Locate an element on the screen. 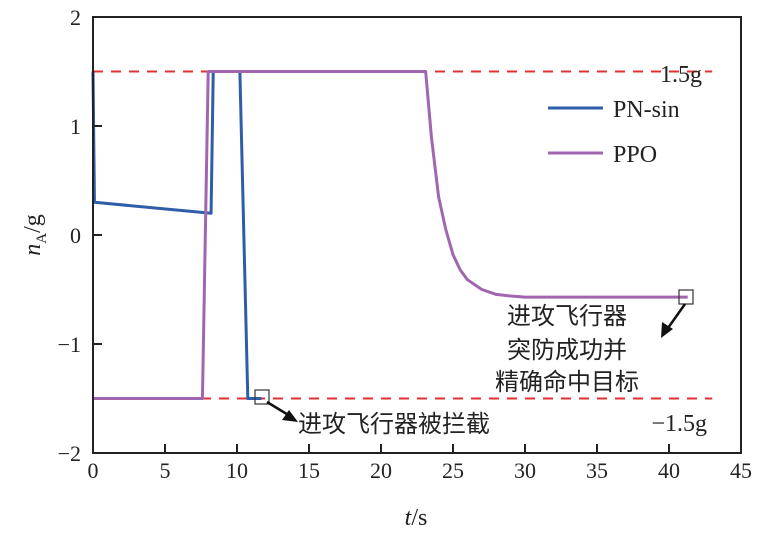 This screenshot has height=536, width=769. intercept-arrowhead is located at coordinates (290, 416).